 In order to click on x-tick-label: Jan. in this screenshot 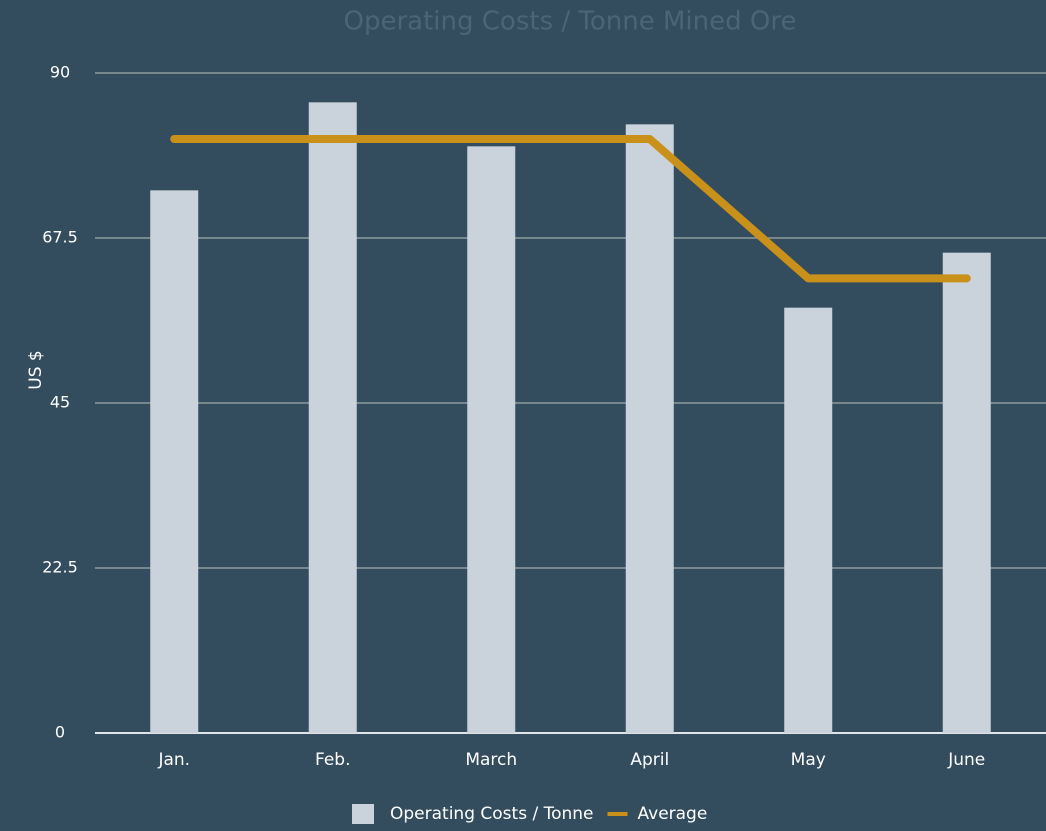, I will do `click(173, 760)`.